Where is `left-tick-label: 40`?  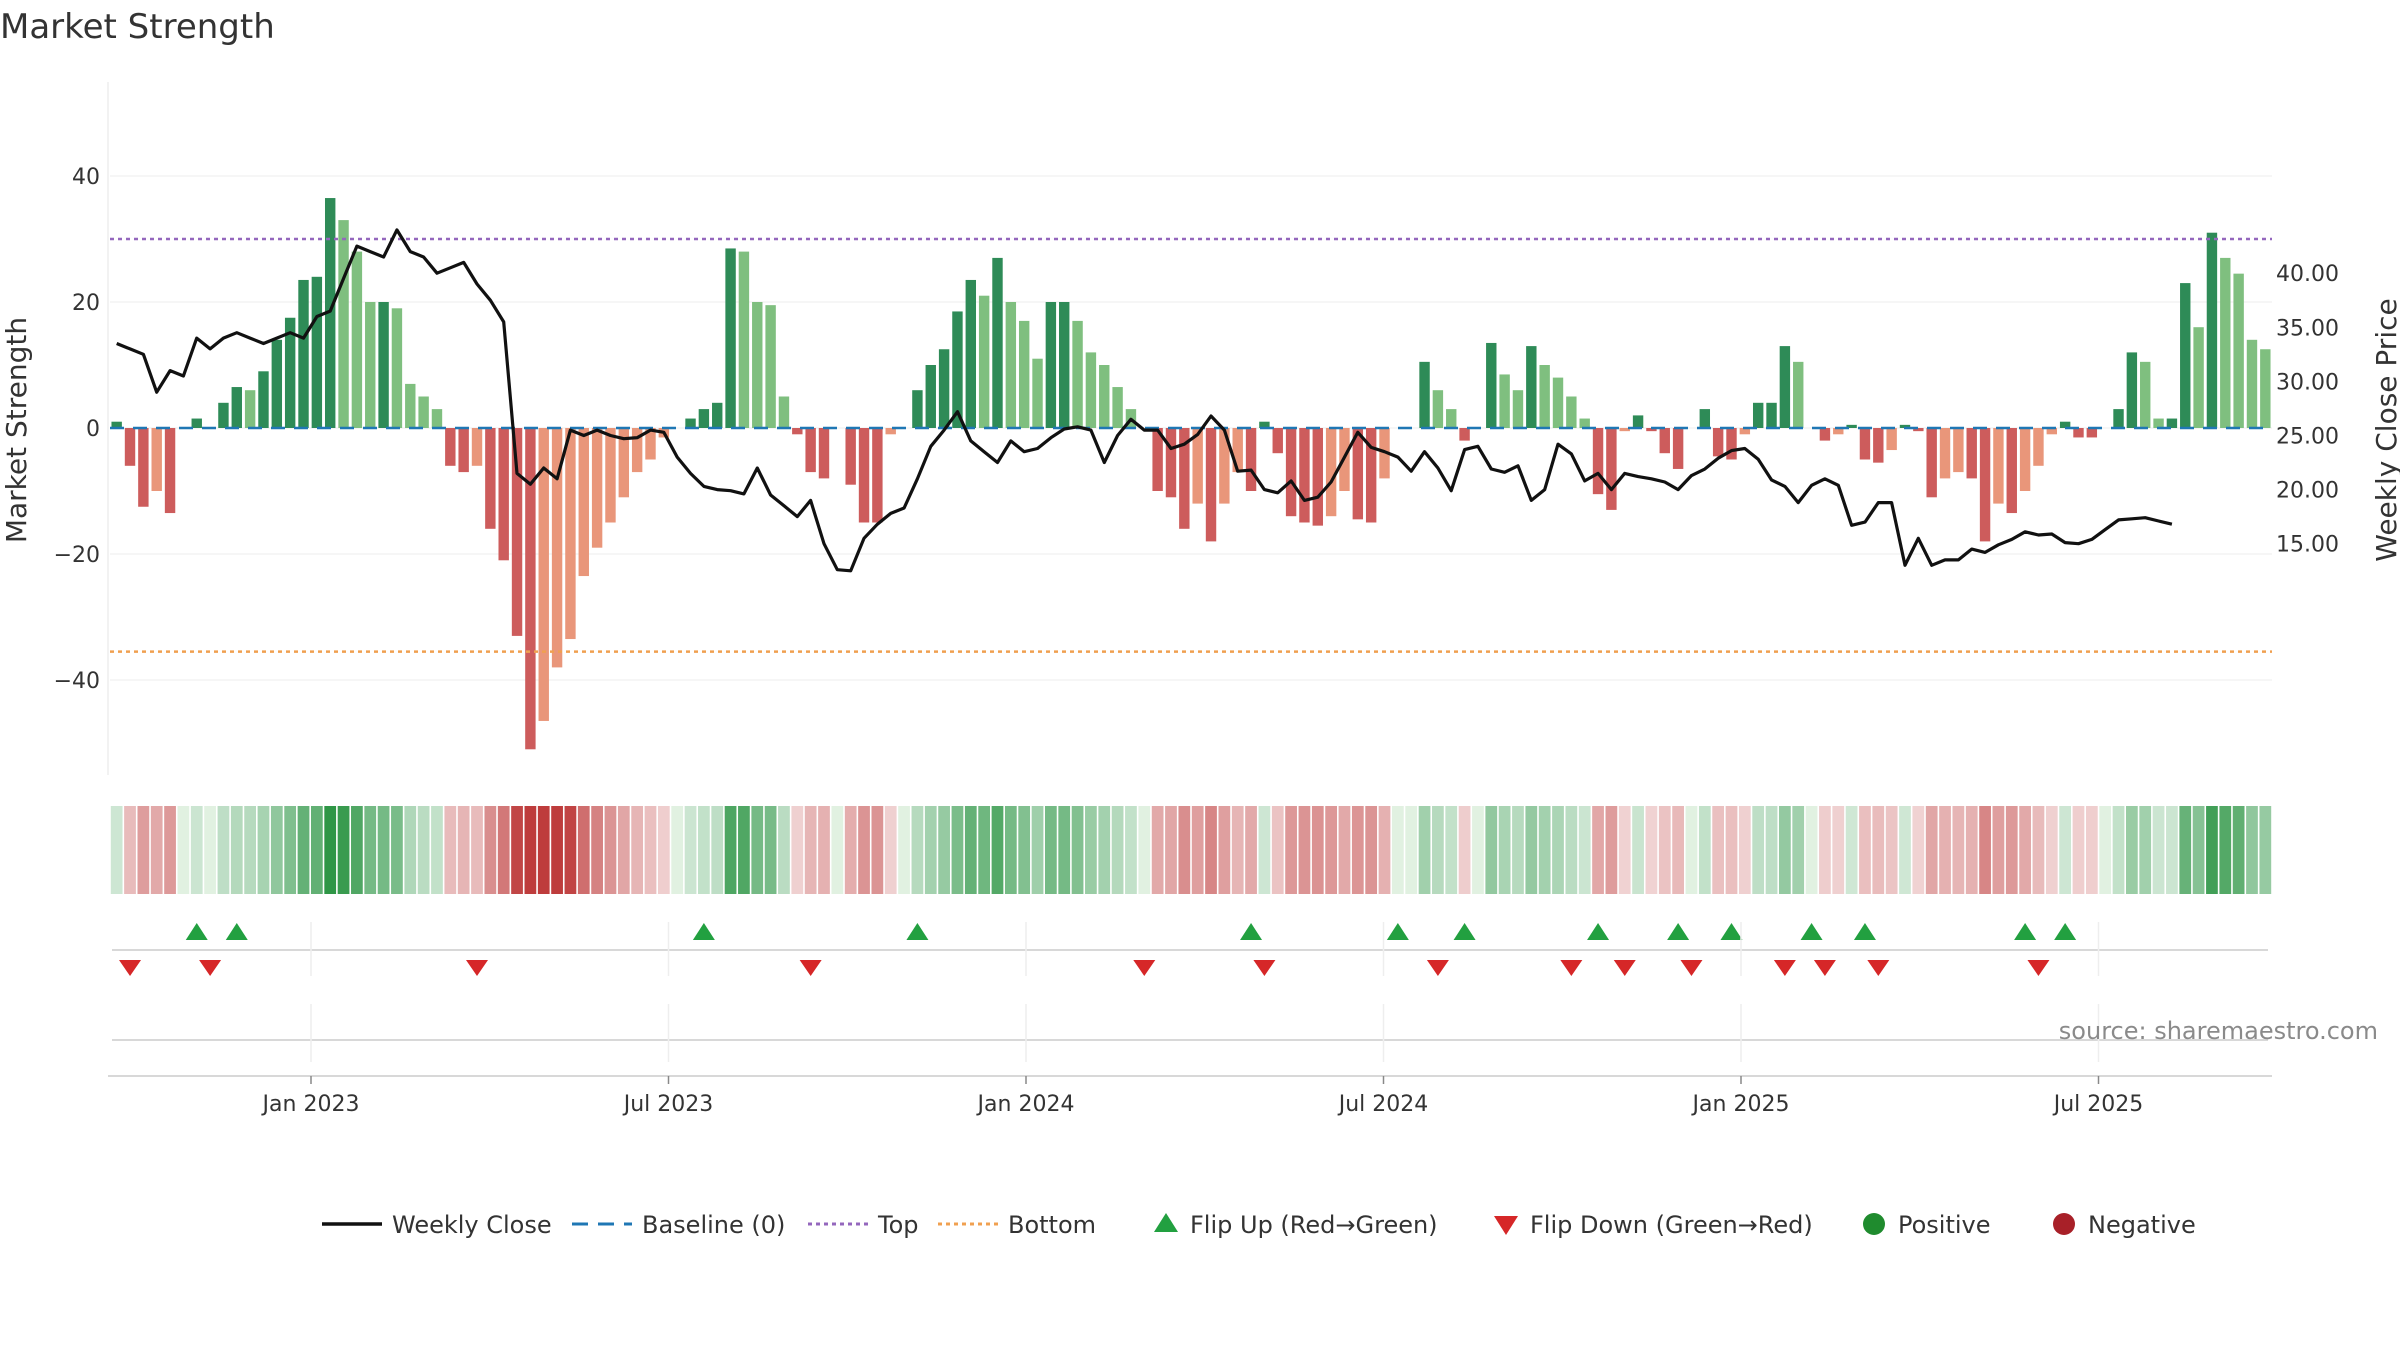 left-tick-label: 40 is located at coordinates (86, 177).